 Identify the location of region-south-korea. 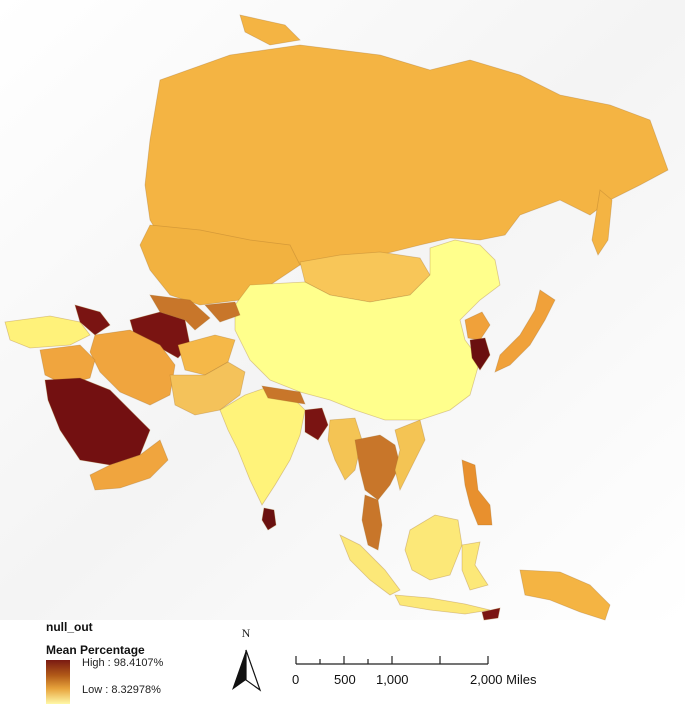
(480, 354).